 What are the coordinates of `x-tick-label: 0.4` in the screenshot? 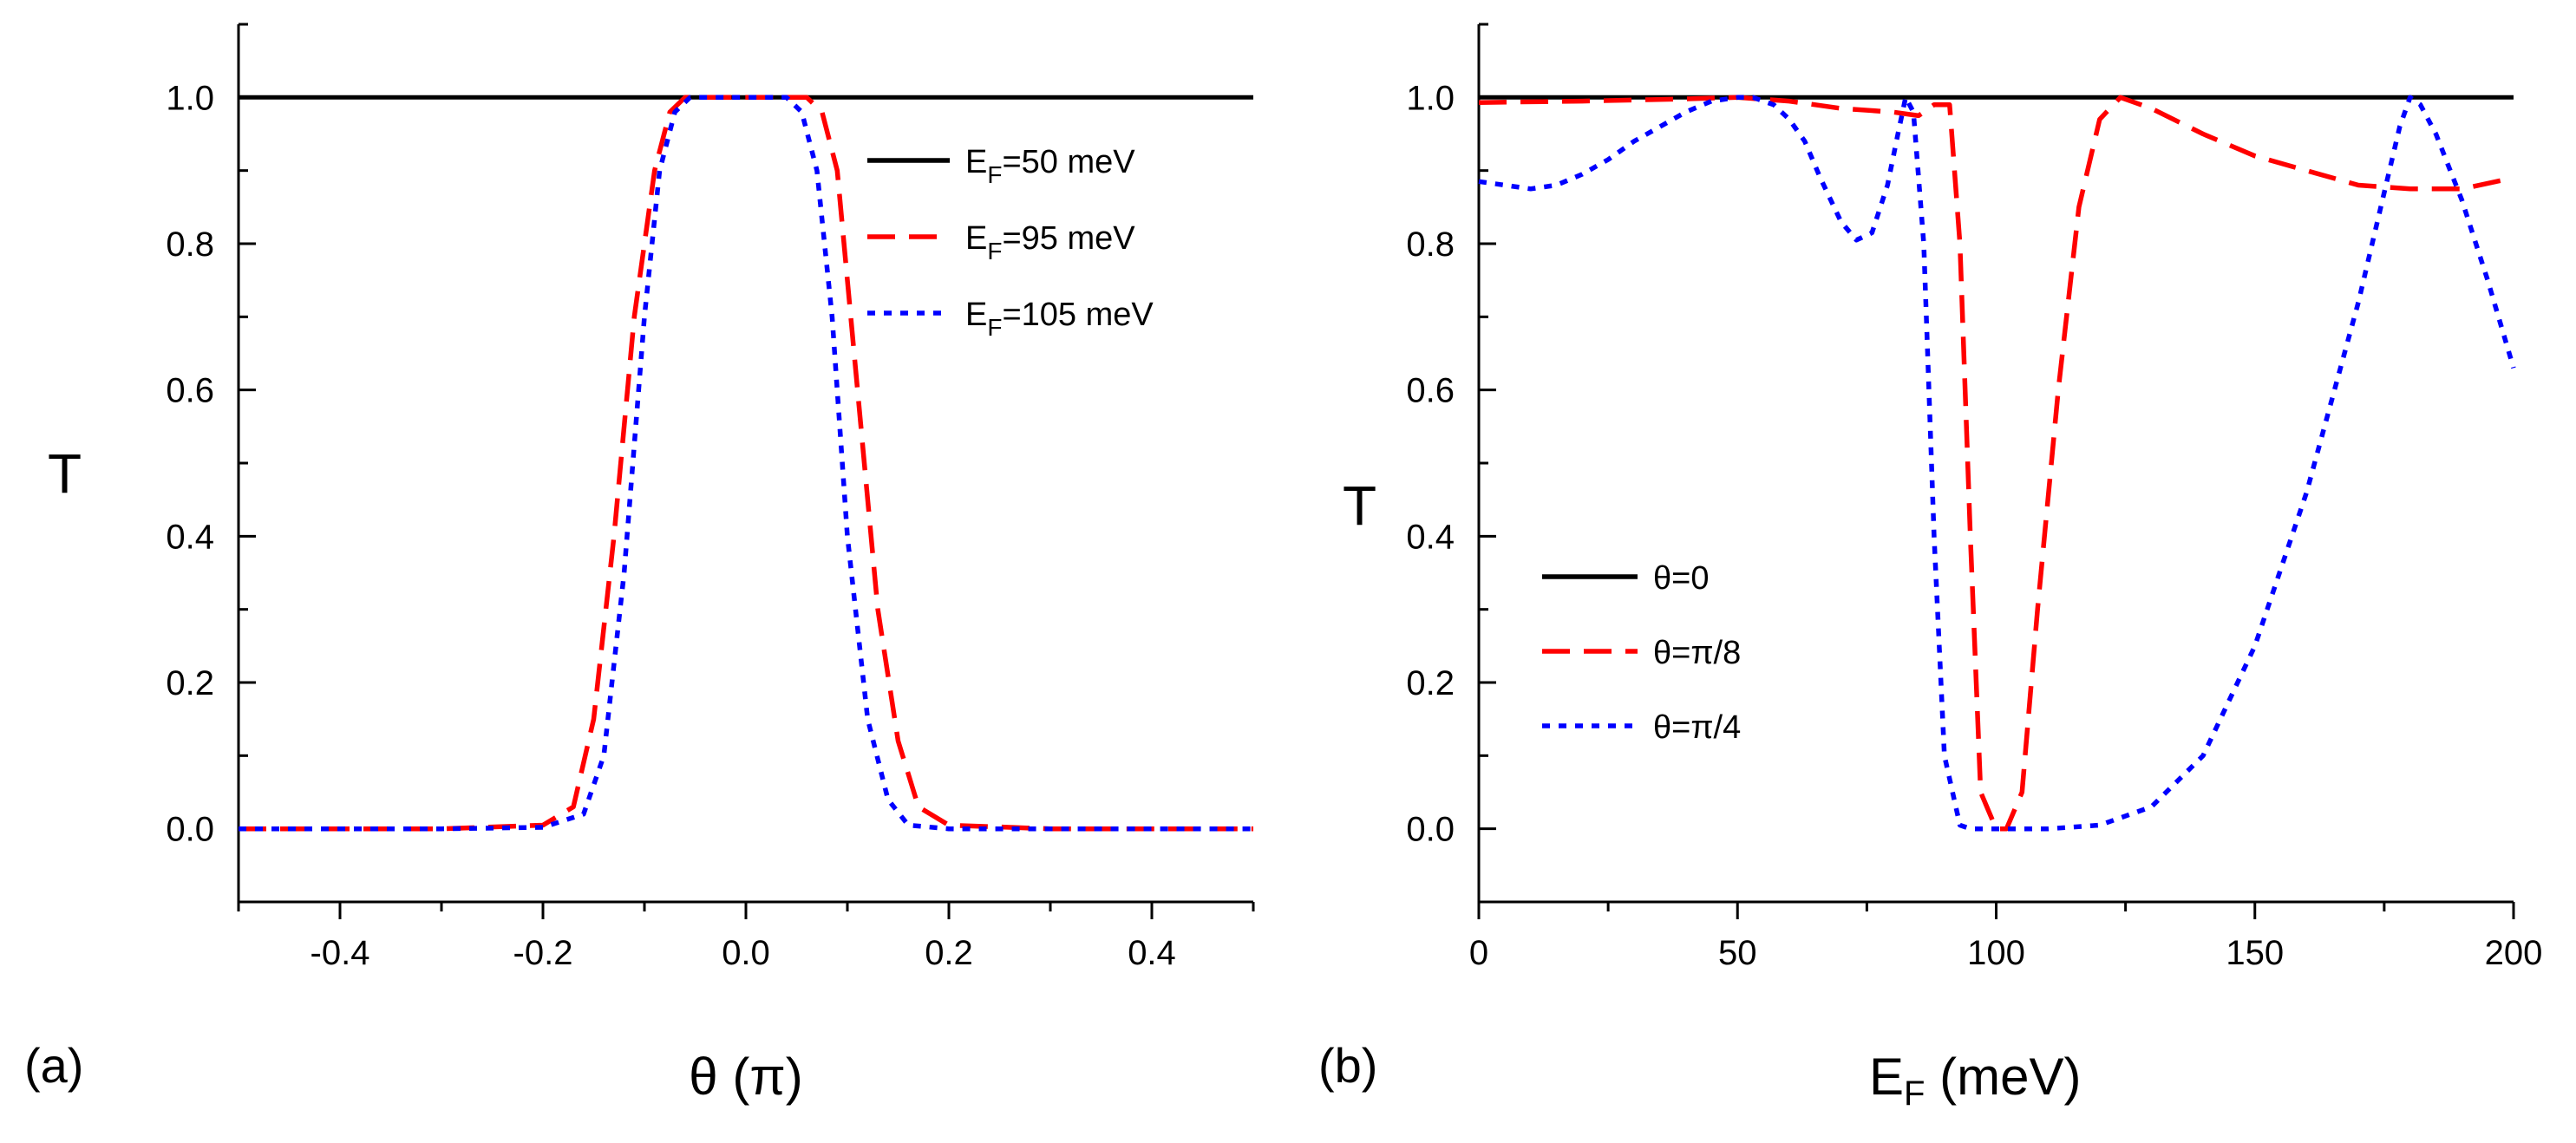 It's located at (1152, 953).